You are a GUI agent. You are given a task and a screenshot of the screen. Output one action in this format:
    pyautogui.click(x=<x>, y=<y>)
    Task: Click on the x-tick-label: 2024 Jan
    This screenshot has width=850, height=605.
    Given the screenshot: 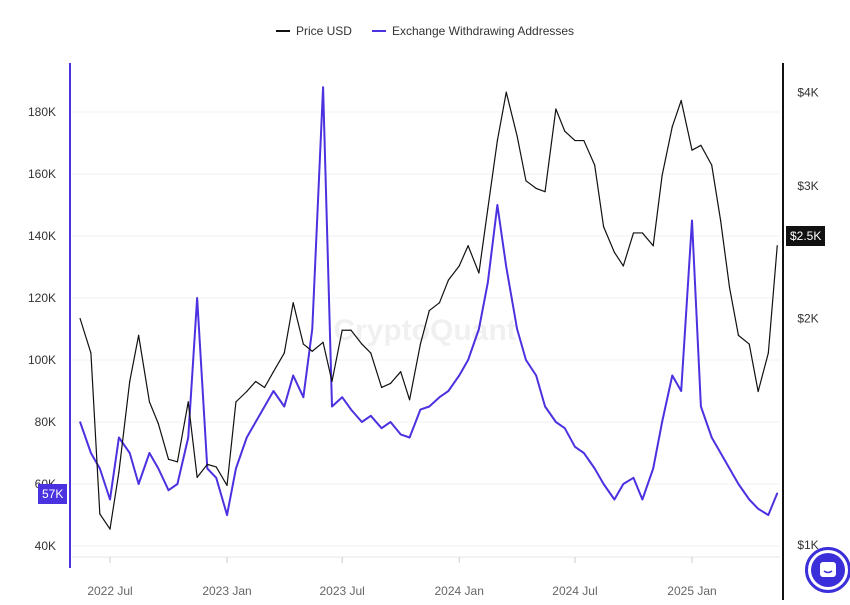 What is the action you would take?
    pyautogui.click(x=459, y=591)
    